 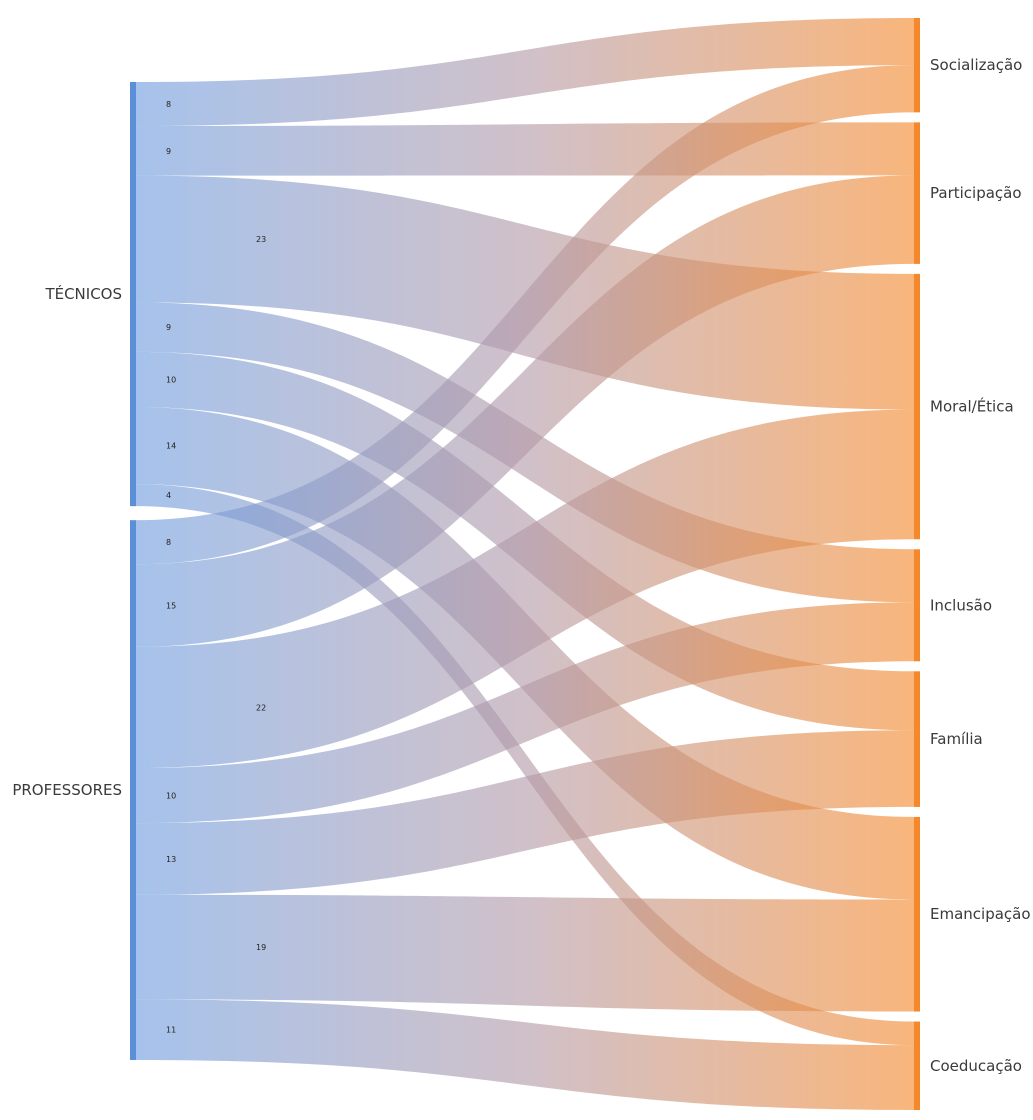 I want to click on source-node-professores, so click(x=133, y=790).